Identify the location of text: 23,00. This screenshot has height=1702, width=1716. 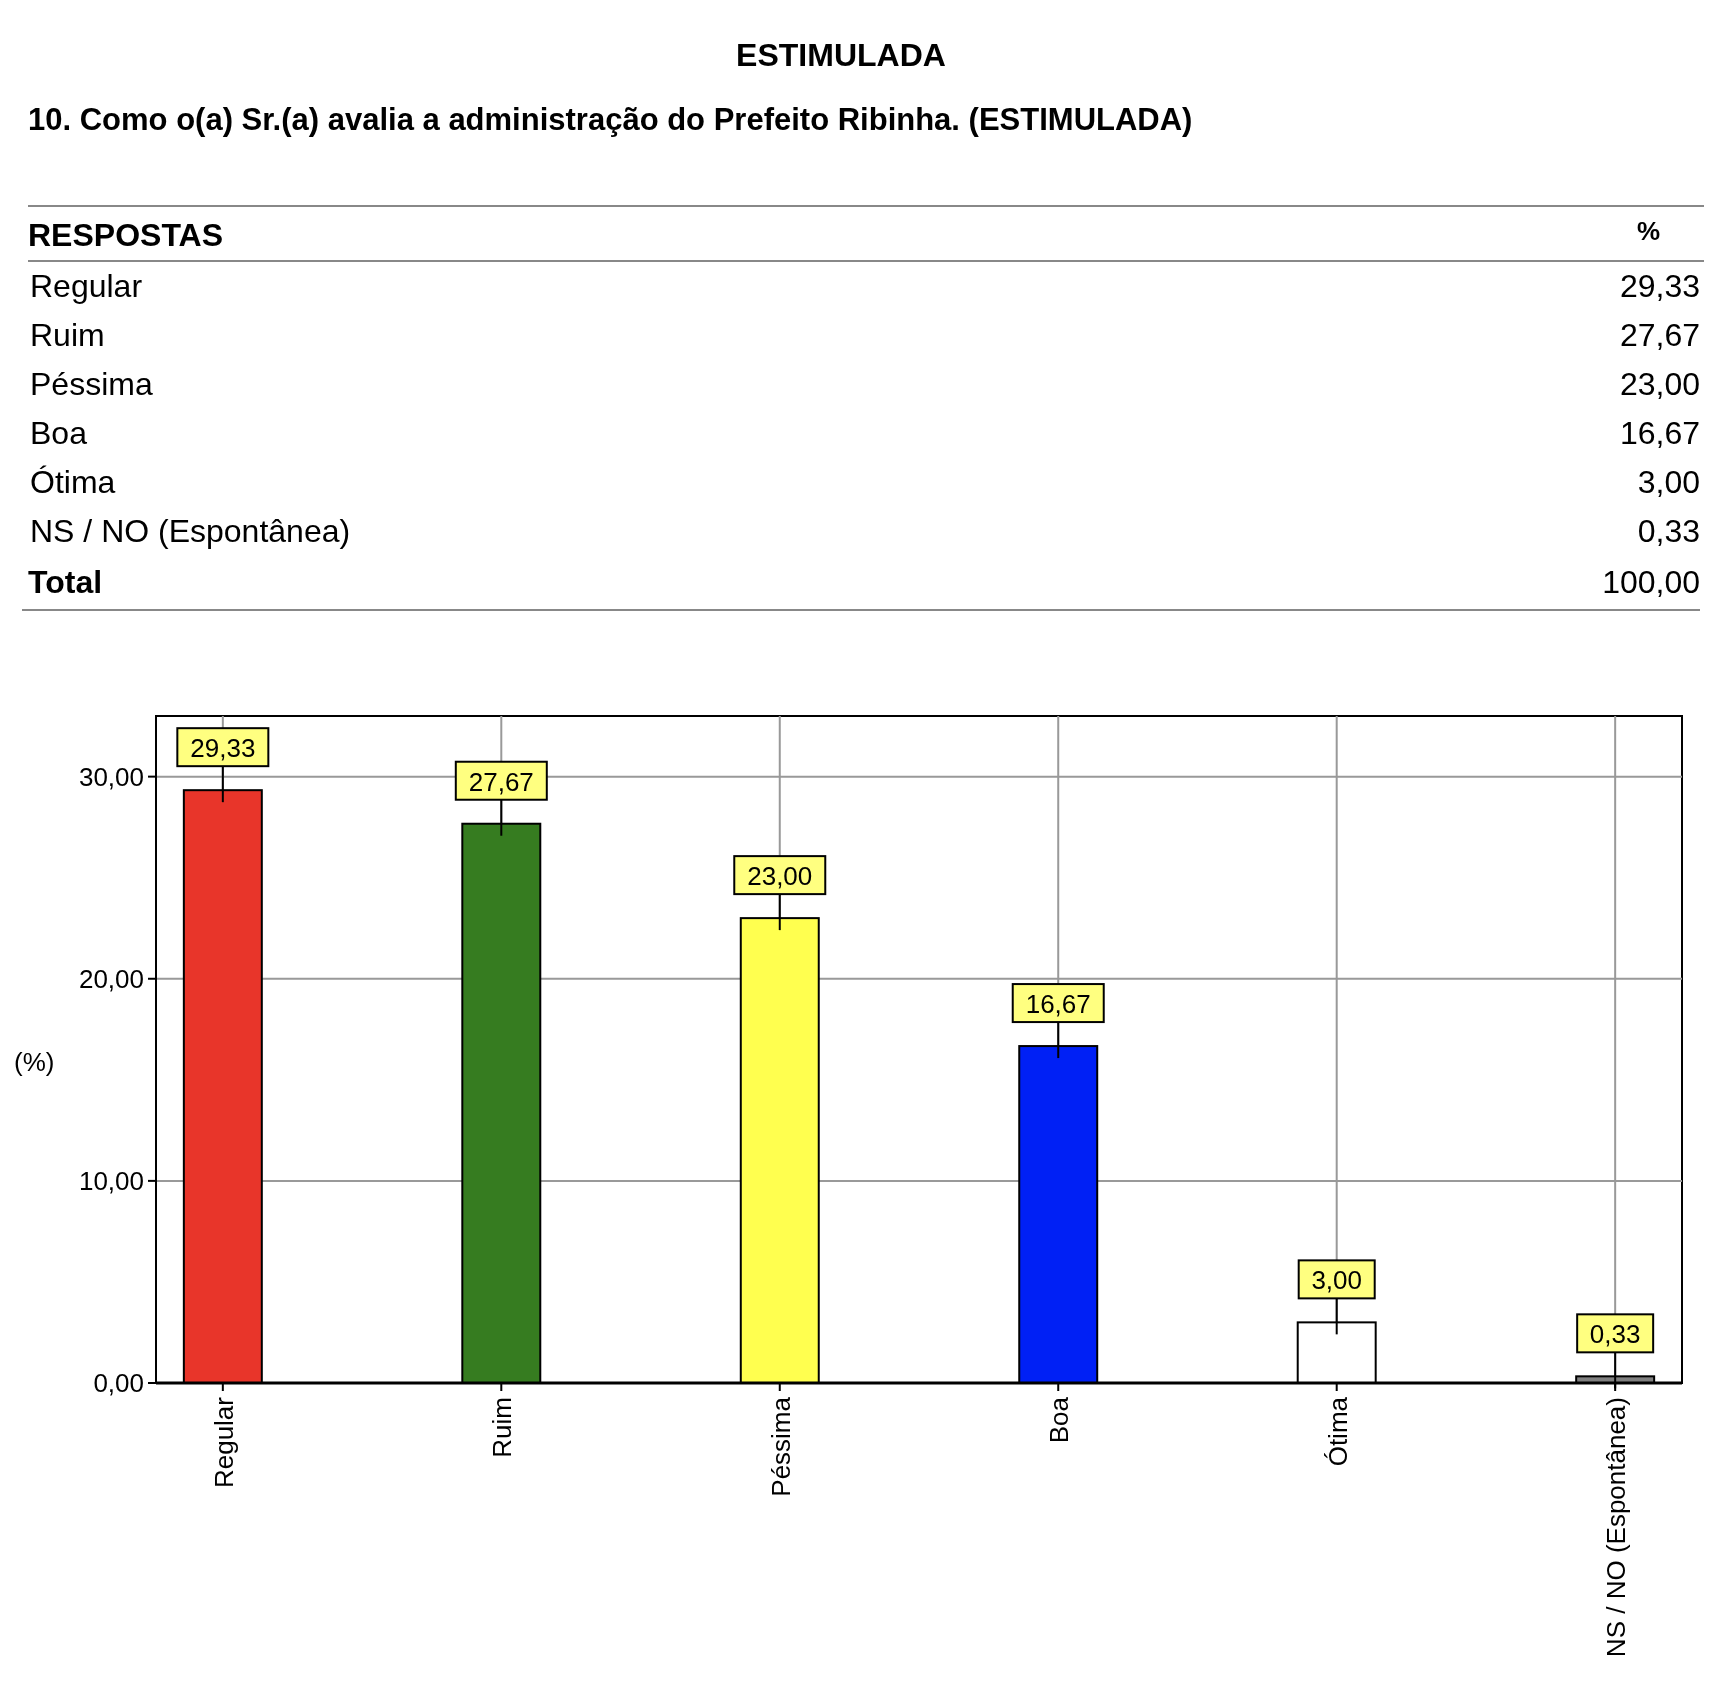
(1659, 384).